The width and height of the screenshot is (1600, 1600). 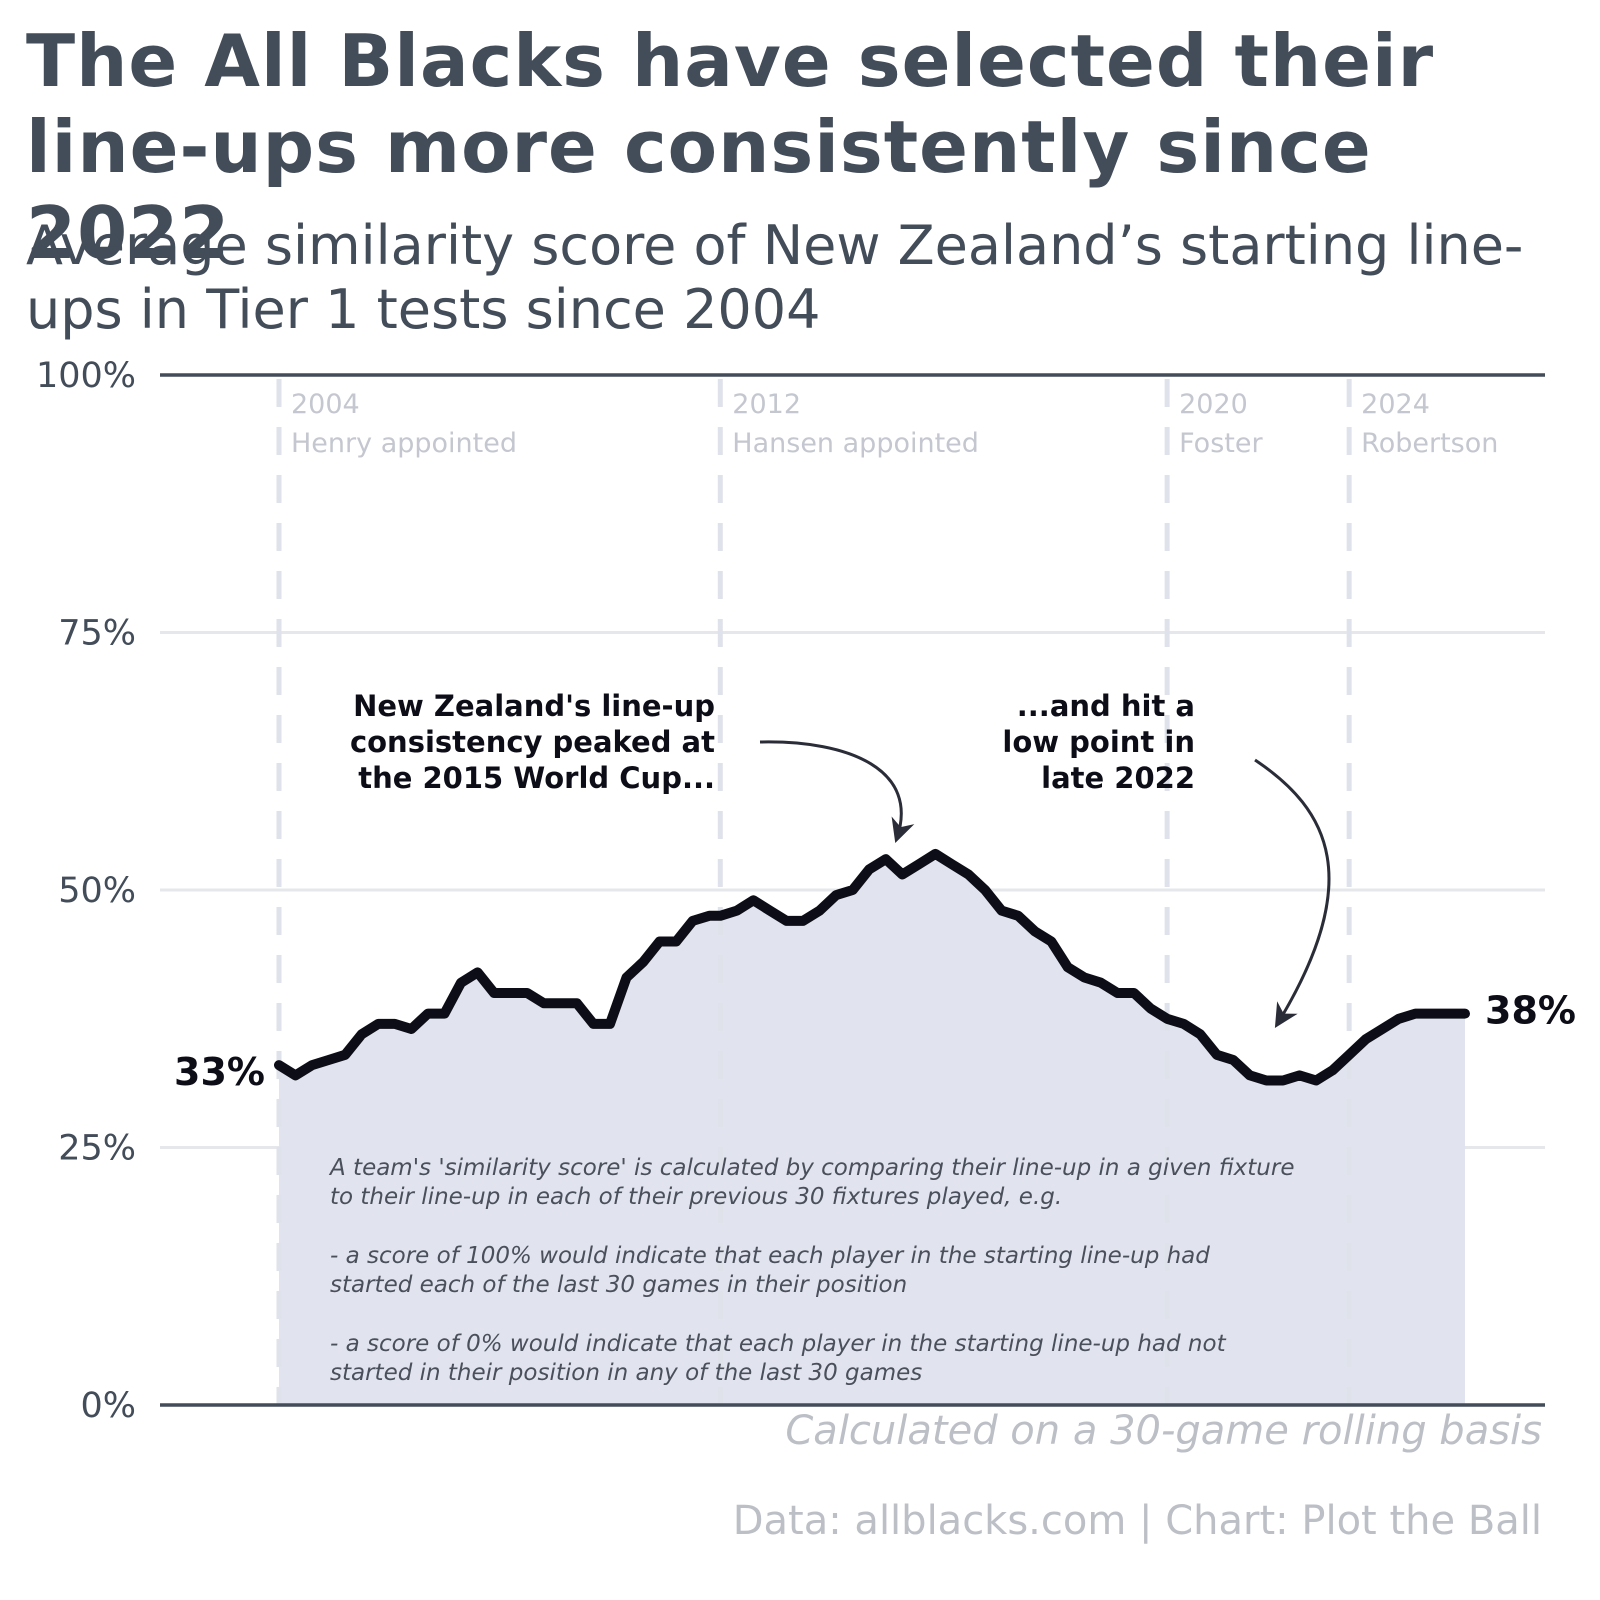 I want to click on era-coach-label: Henry appointed, so click(x=404, y=443).